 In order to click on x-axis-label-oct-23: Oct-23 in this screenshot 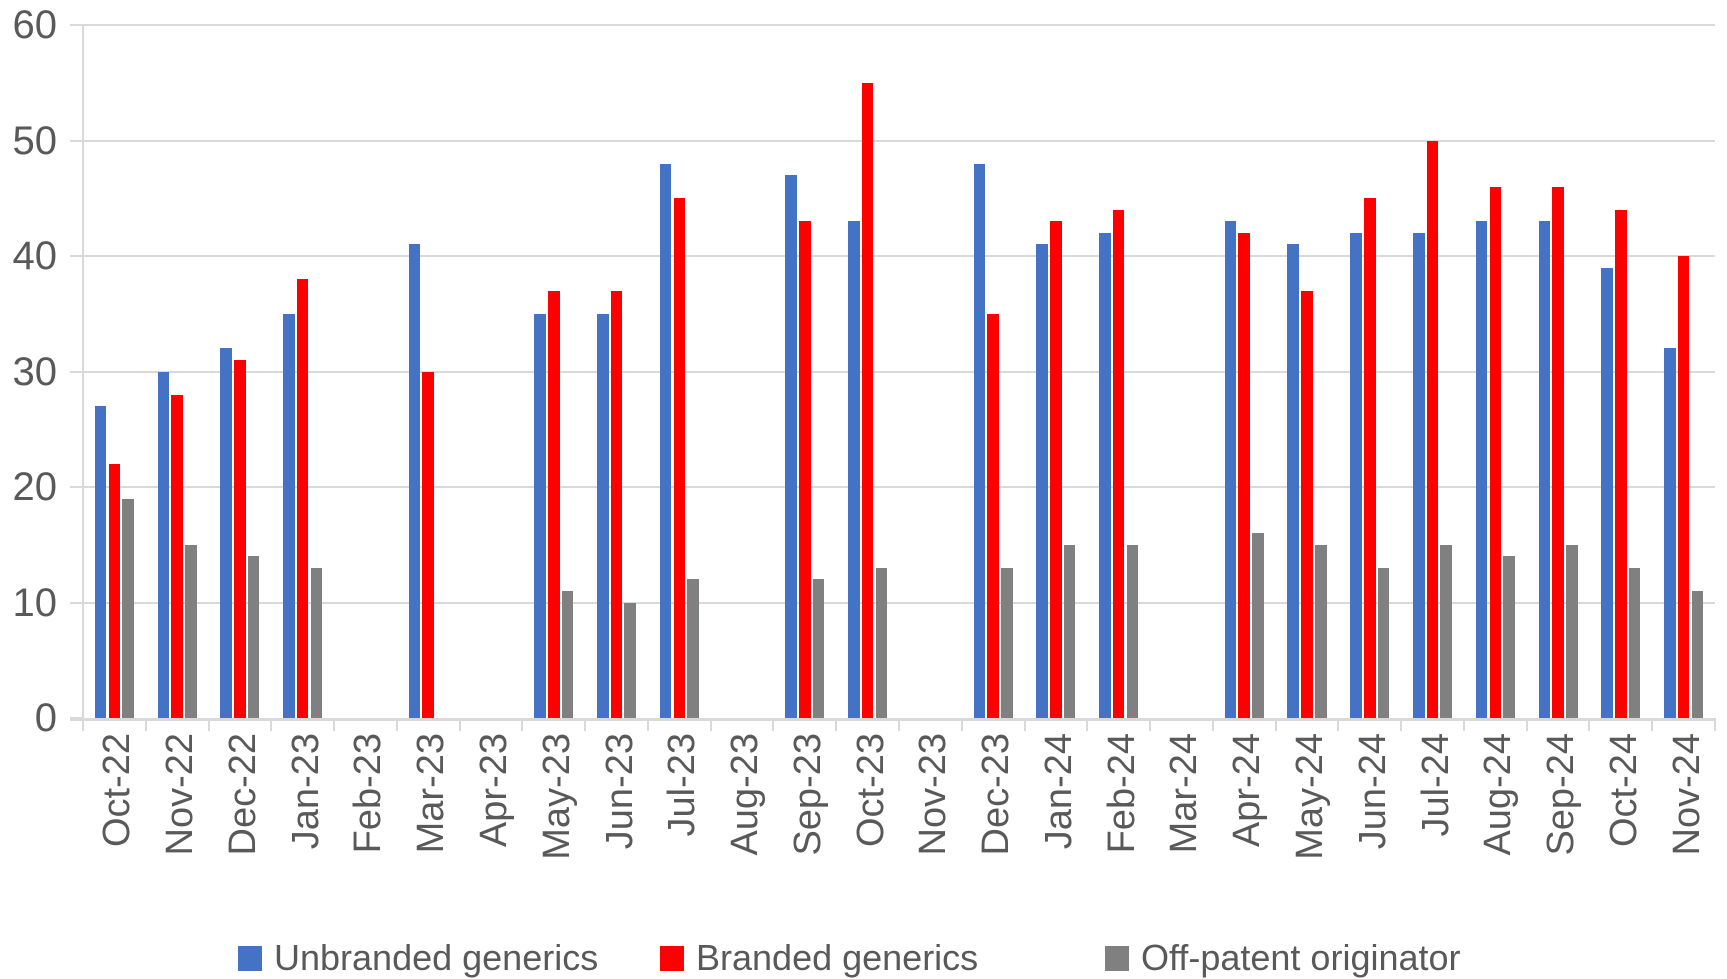, I will do `click(870, 790)`.